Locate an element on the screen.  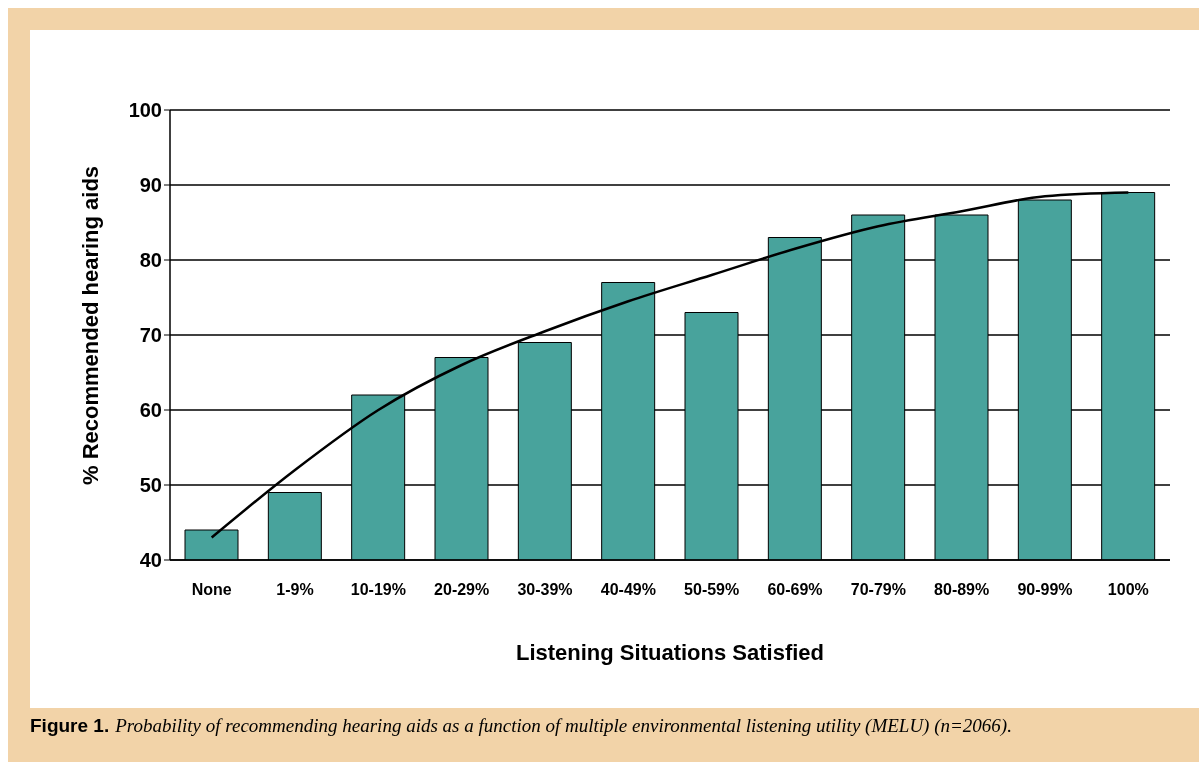
x-tick-label: 70-79% is located at coordinates (878, 590).